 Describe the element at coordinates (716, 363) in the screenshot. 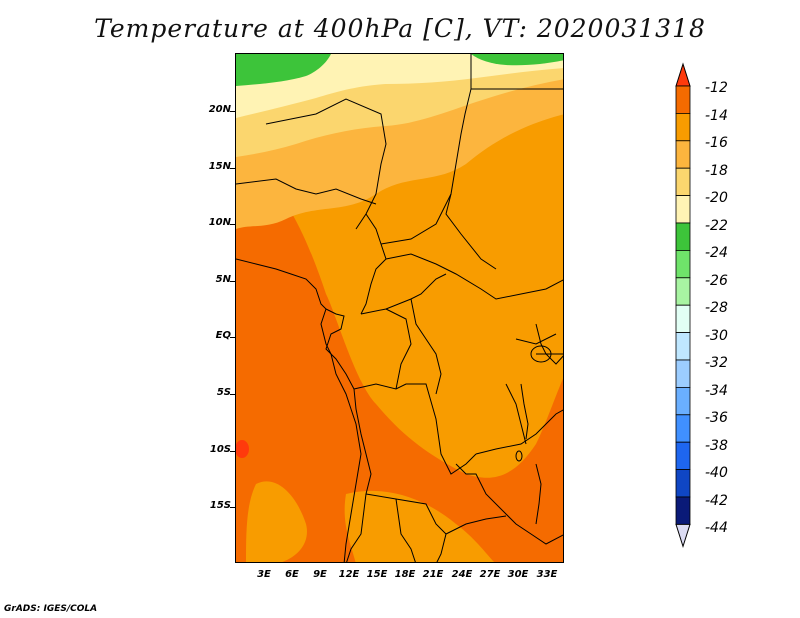

I see `colorbar-label: -32` at that location.